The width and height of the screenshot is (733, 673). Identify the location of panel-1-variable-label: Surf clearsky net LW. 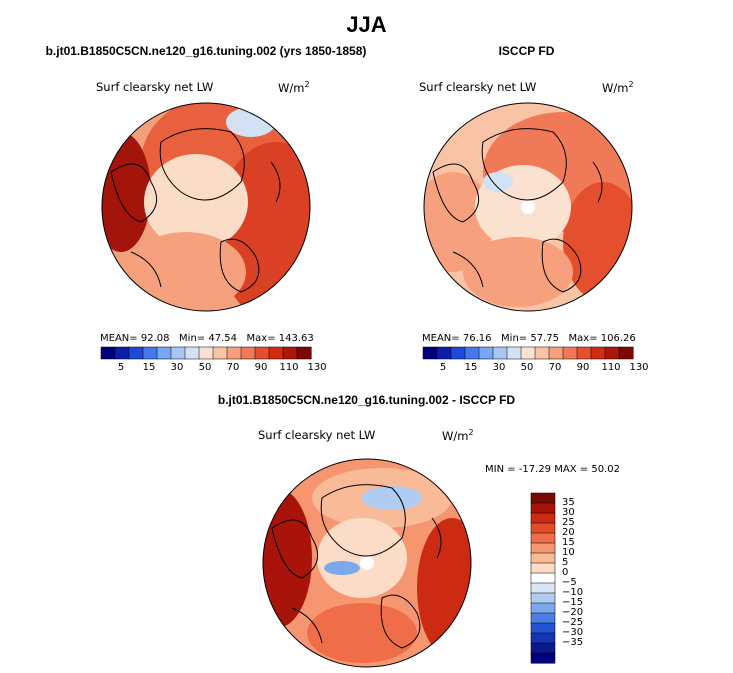
(155, 87).